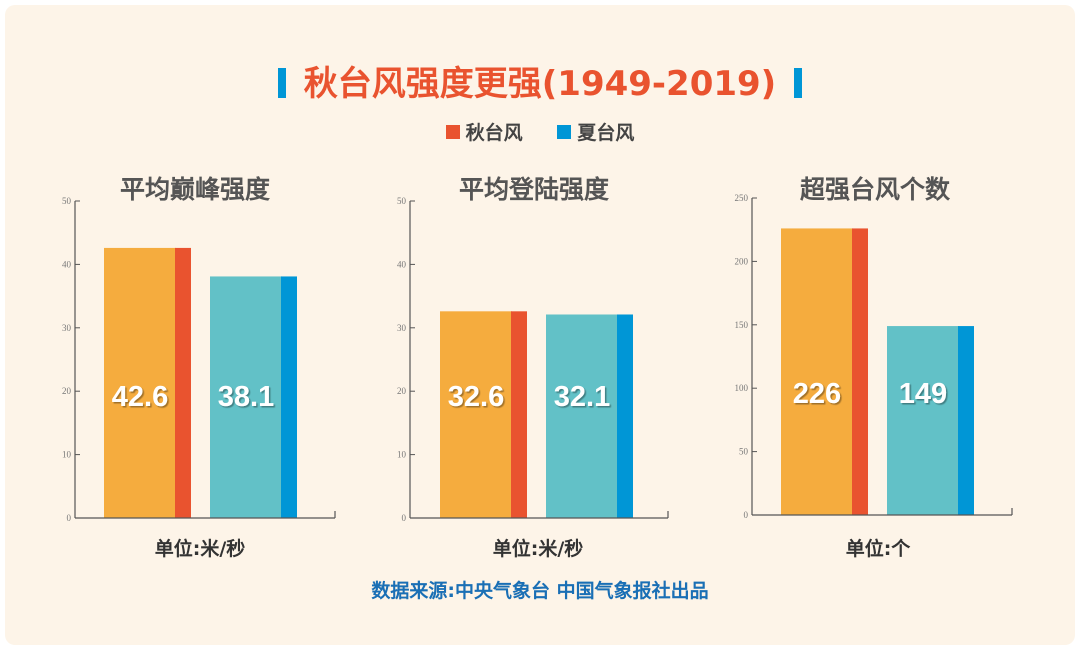 The image size is (1080, 650). What do you see at coordinates (540, 591) in the screenshot?
I see `source-note: 数据来源:中央气象台 中国气象报社出品` at bounding box center [540, 591].